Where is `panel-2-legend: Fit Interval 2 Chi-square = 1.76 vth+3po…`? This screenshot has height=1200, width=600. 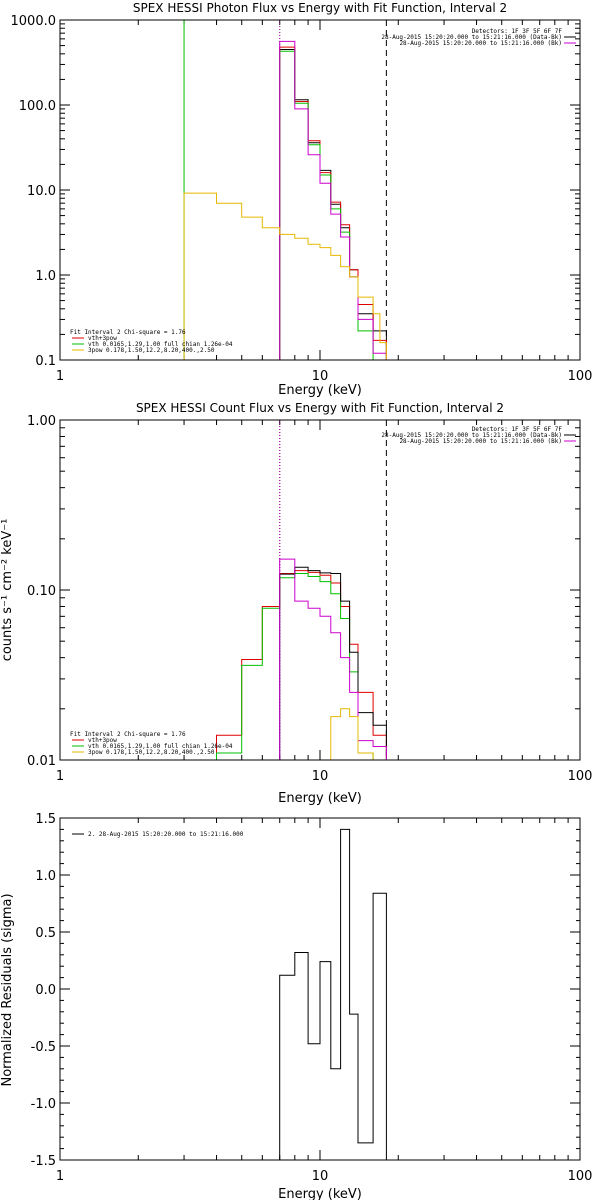
panel-2-legend: Fit Interval 2 Chi-square = 1.76 vth+3po… is located at coordinates (151, 743).